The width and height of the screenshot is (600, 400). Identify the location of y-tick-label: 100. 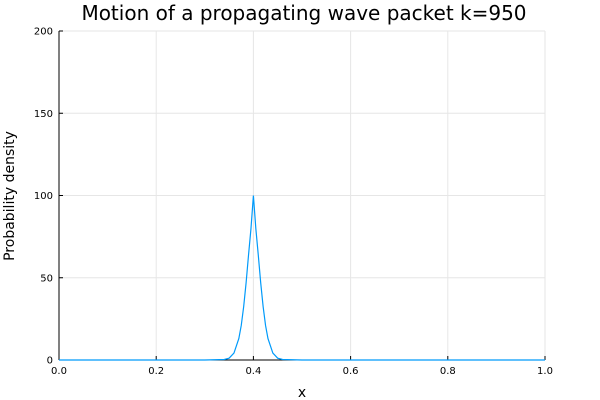
(43, 196).